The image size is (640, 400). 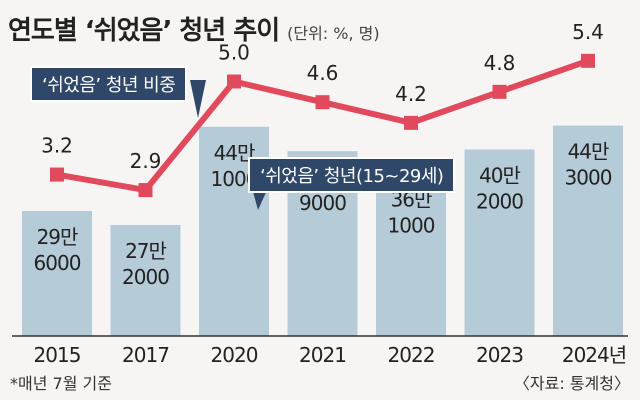 What do you see at coordinates (352, 175) in the screenshot?
I see `bar-series-callout: ‘쉬었음’ 청년(15~29세)` at bounding box center [352, 175].